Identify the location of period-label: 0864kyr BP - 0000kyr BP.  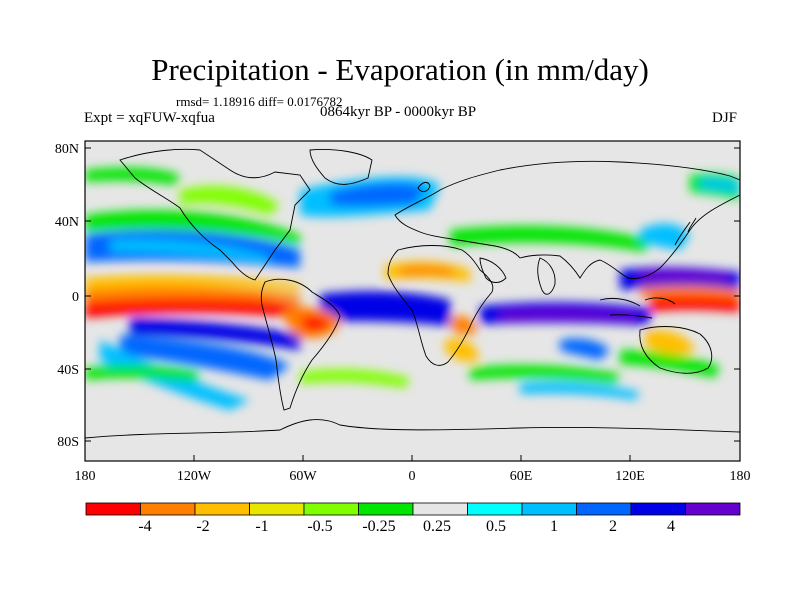
(398, 112).